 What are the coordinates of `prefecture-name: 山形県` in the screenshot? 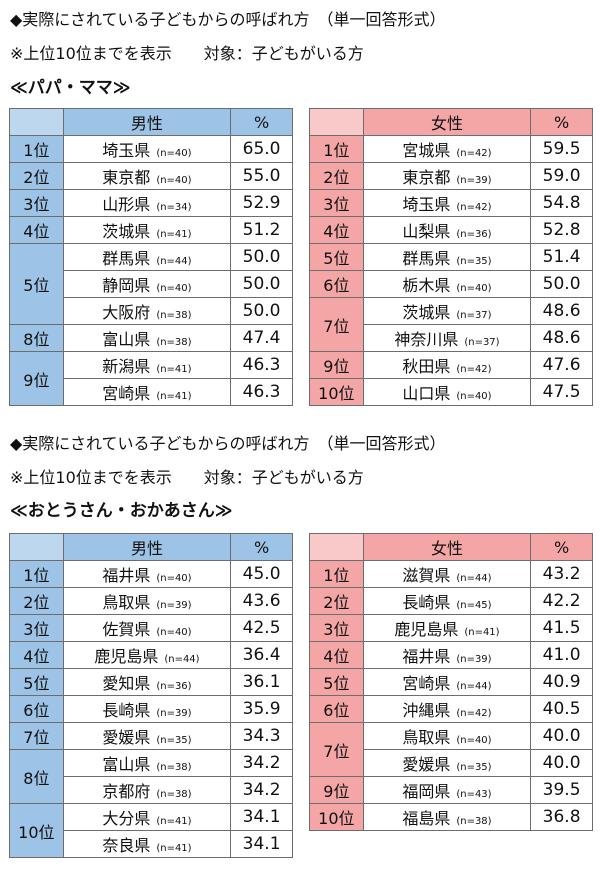 It's located at (126, 204).